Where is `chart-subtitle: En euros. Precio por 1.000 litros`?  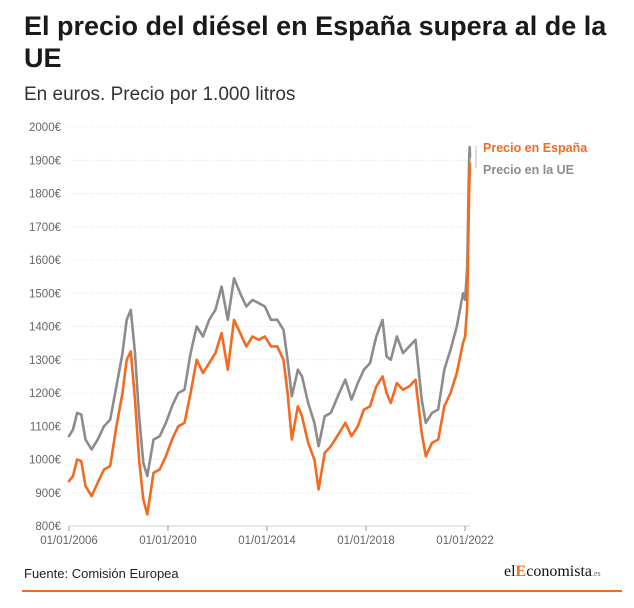 chart-subtitle: En euros. Precio por 1.000 litros is located at coordinates (160, 94).